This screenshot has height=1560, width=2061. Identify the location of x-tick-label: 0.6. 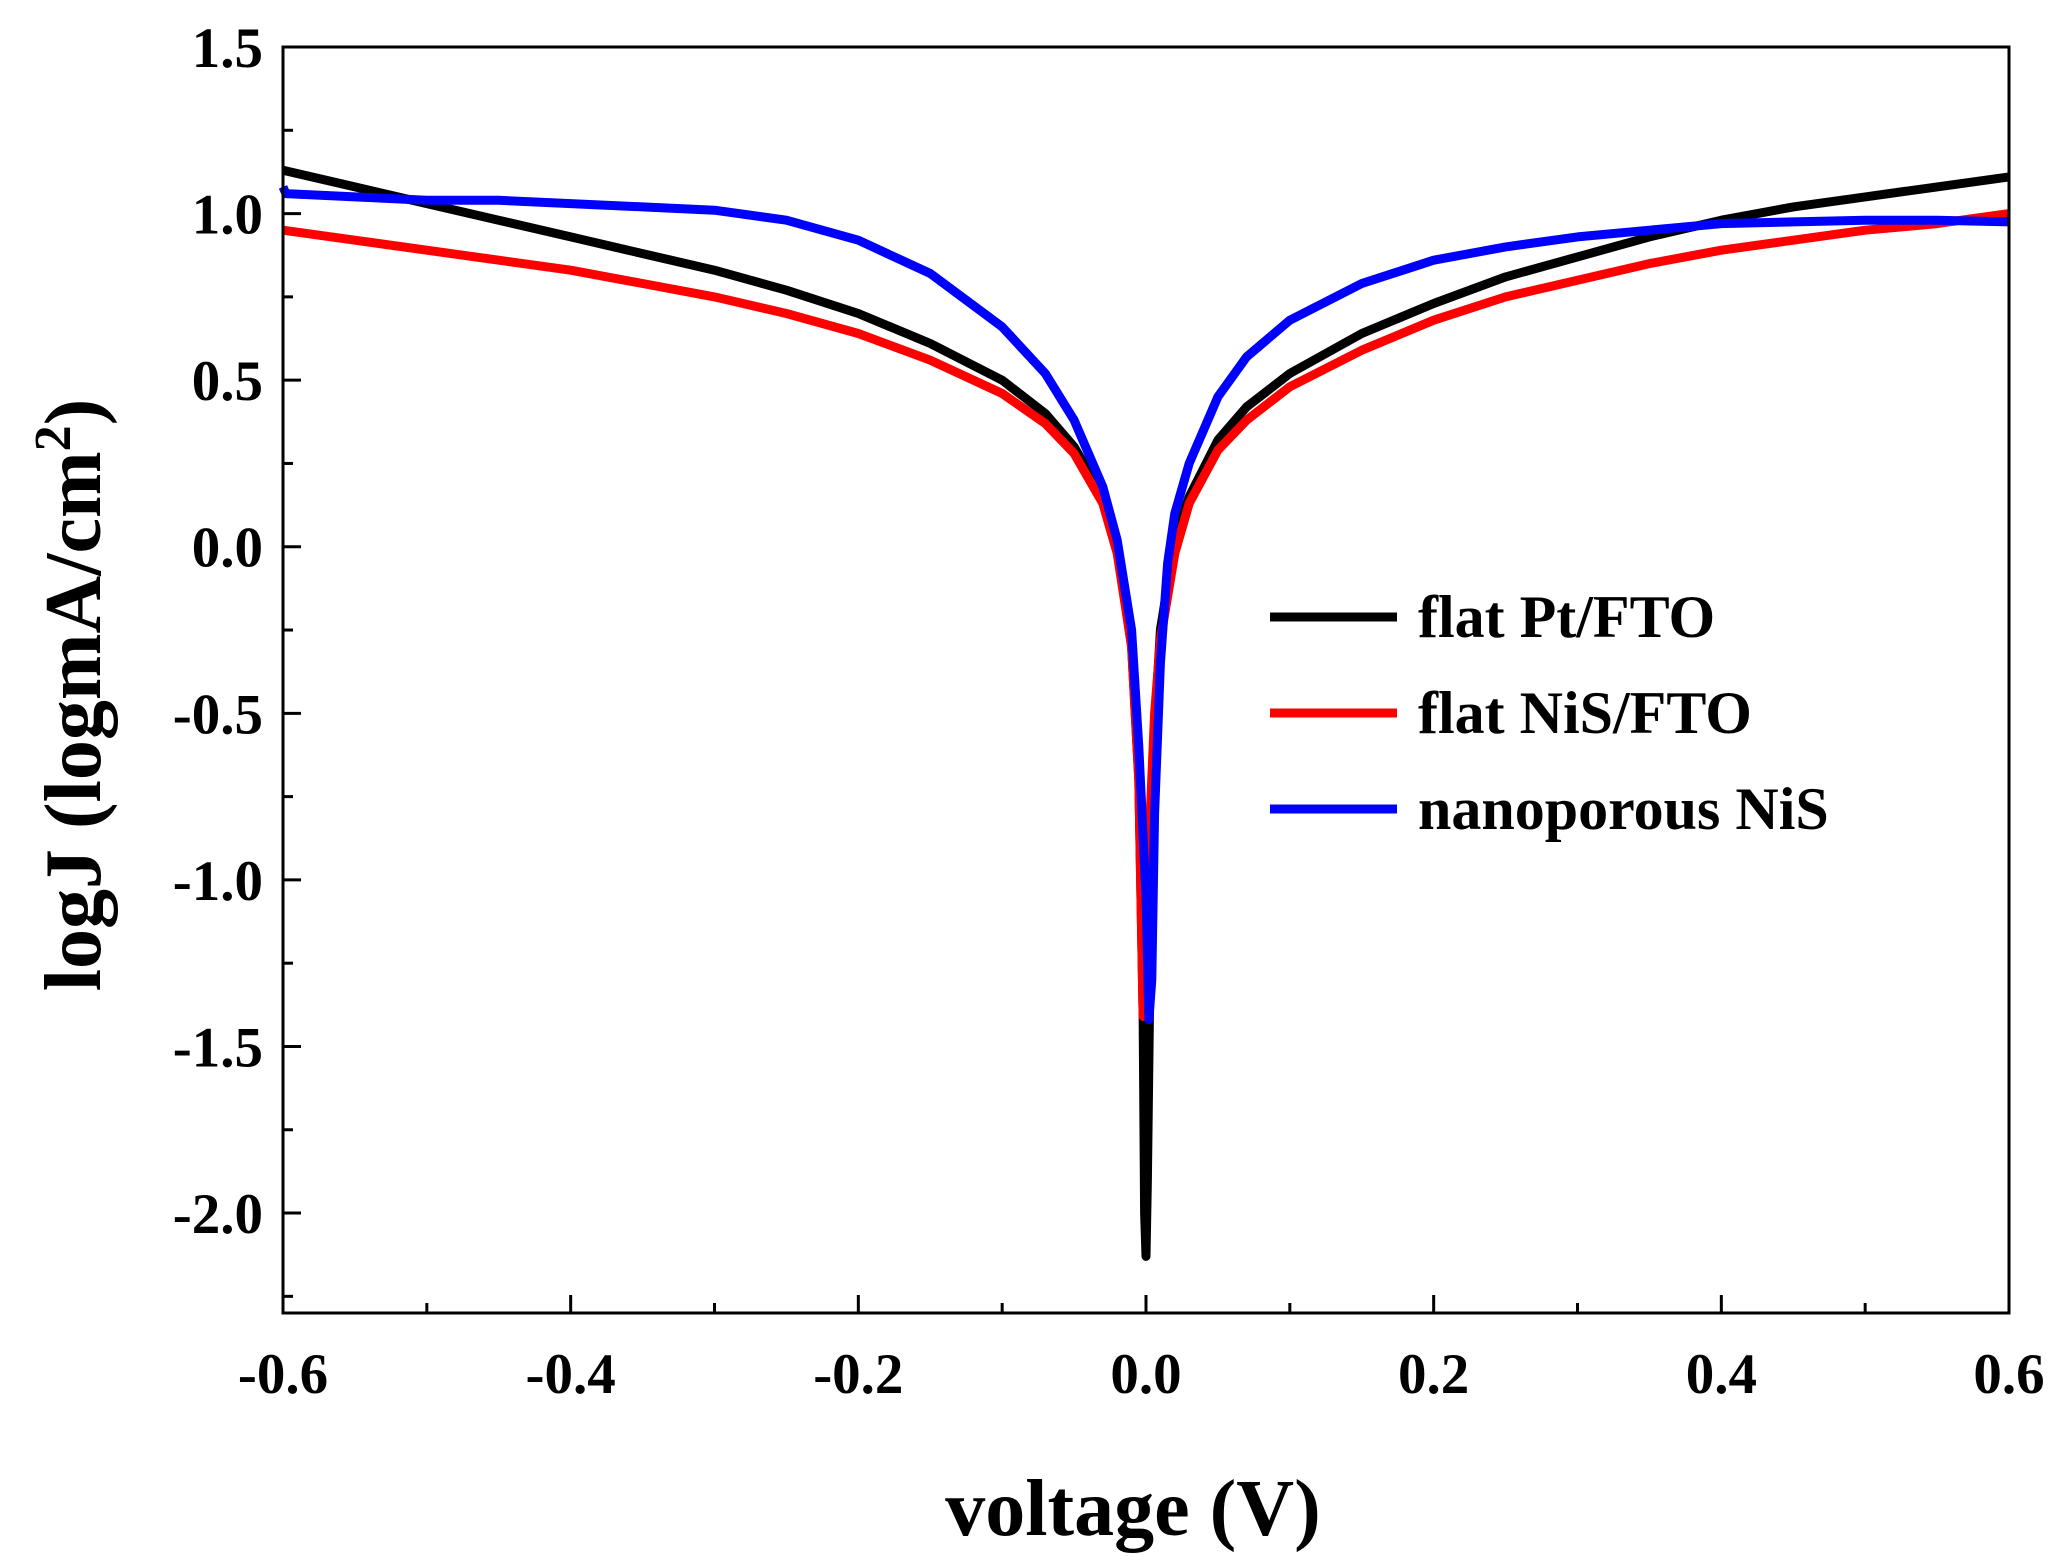
(2008, 1374).